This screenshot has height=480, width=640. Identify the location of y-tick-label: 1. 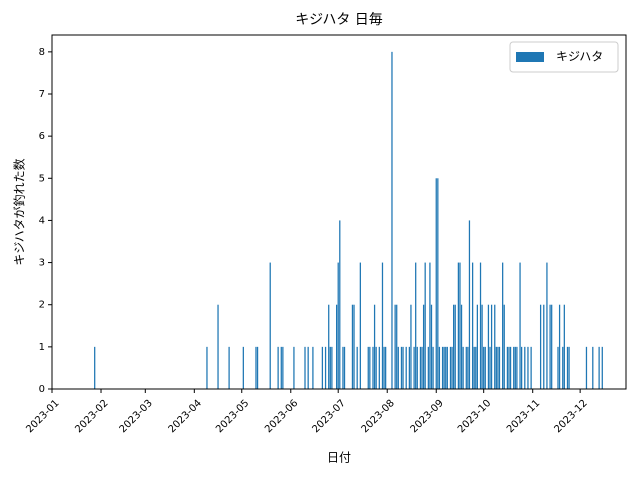
(42, 347).